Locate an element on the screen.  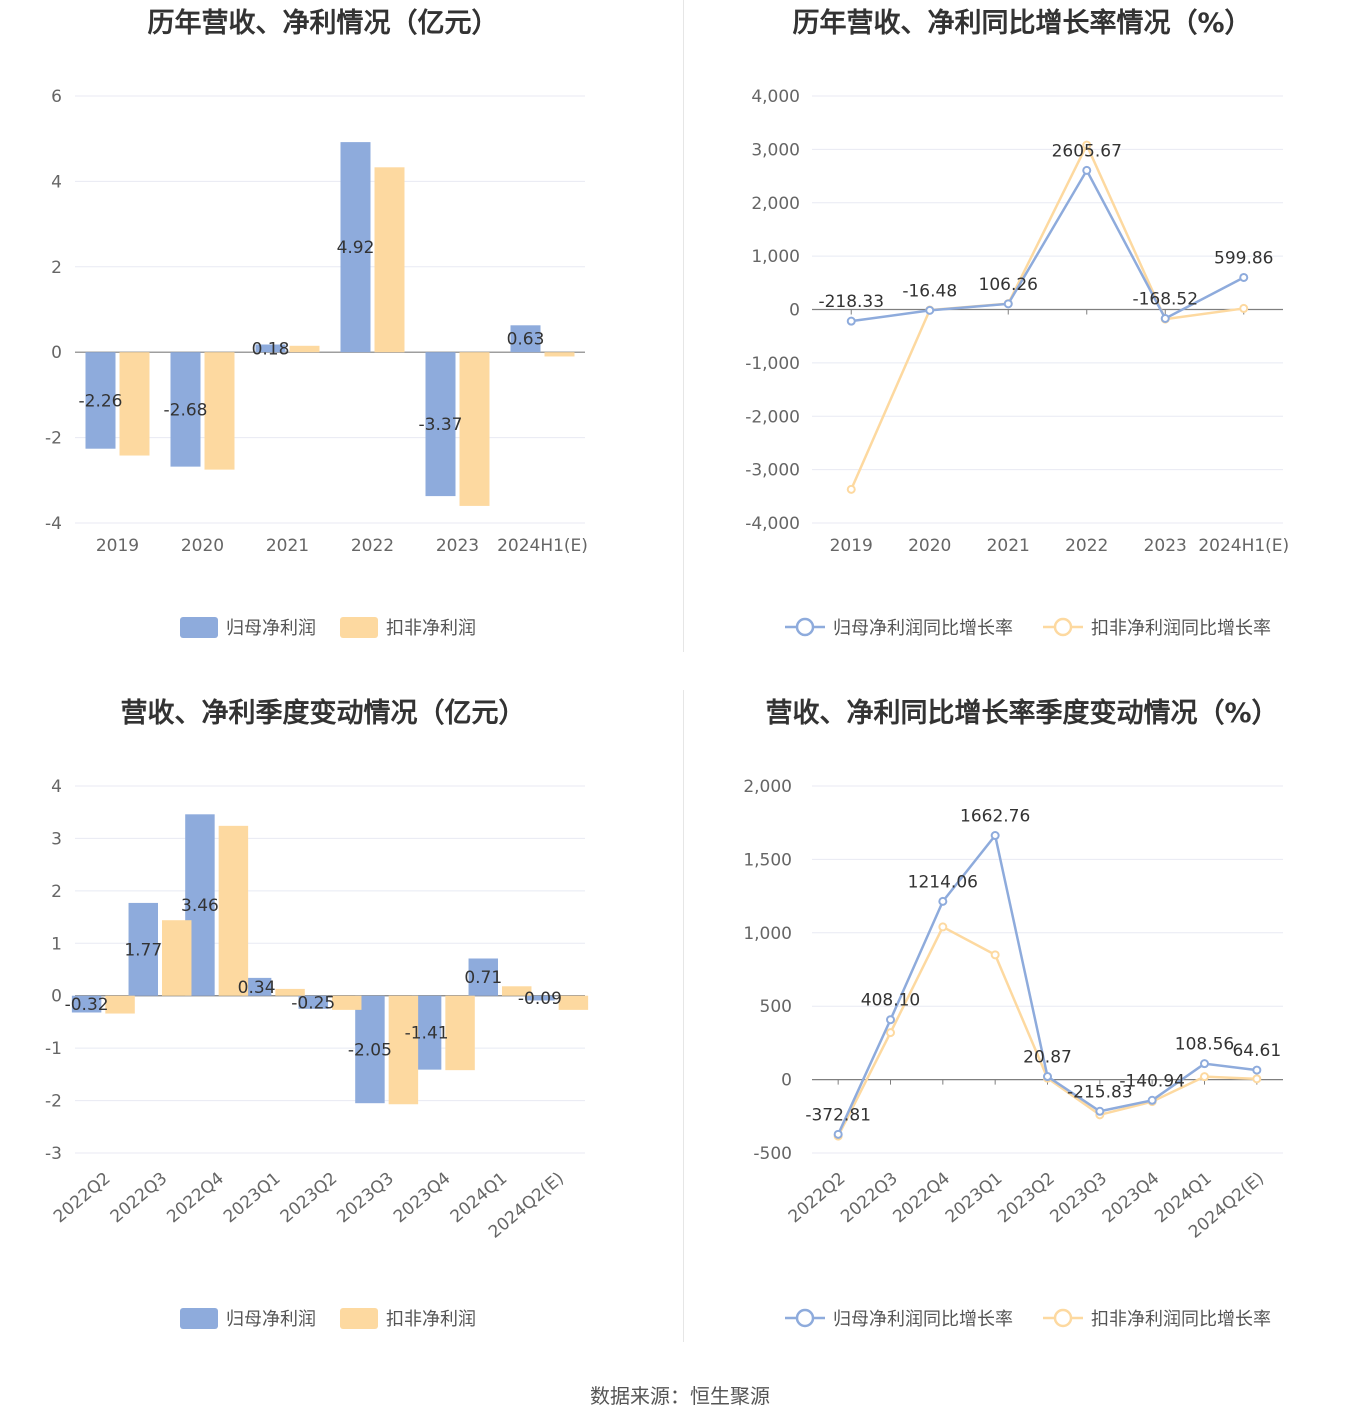
data-label: -2.26 is located at coordinates (101, 401).